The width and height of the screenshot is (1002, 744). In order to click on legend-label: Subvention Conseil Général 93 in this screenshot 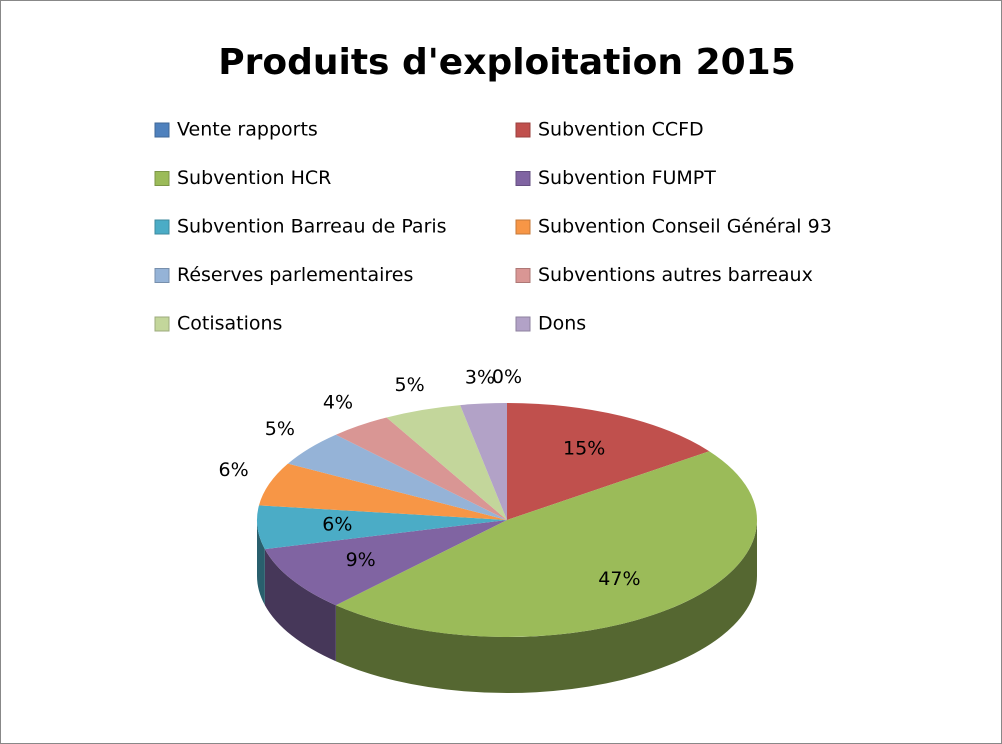, I will do `click(685, 227)`.